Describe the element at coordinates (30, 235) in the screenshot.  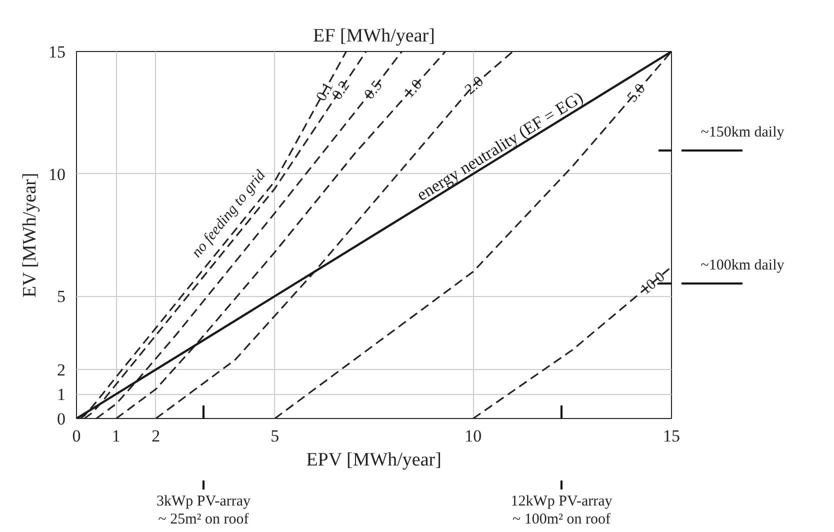
I see `y-axis-title: EV [MWh/year]` at that location.